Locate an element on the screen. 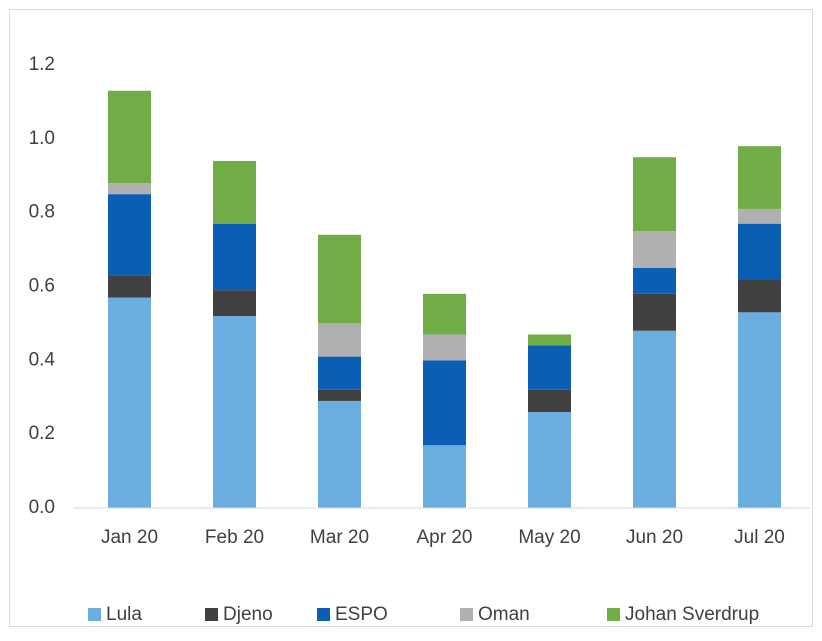 Image resolution: width=822 pixels, height=641 pixels. x-tick-label: Apr 20 is located at coordinates (445, 537).